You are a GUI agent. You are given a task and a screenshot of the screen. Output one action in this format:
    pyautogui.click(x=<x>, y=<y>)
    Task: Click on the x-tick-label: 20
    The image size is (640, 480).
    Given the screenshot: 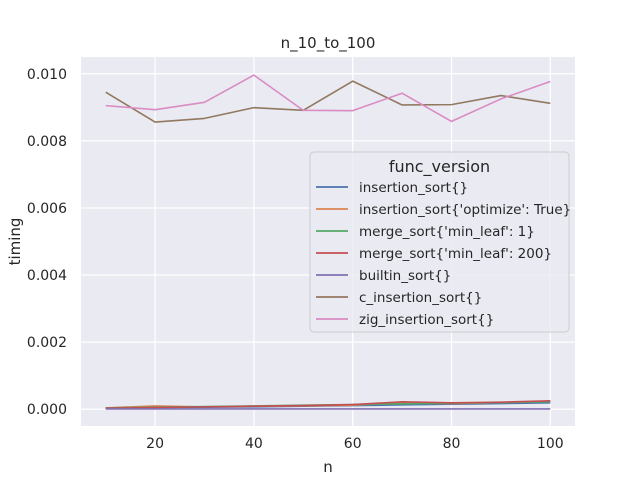 What is the action you would take?
    pyautogui.click(x=155, y=444)
    